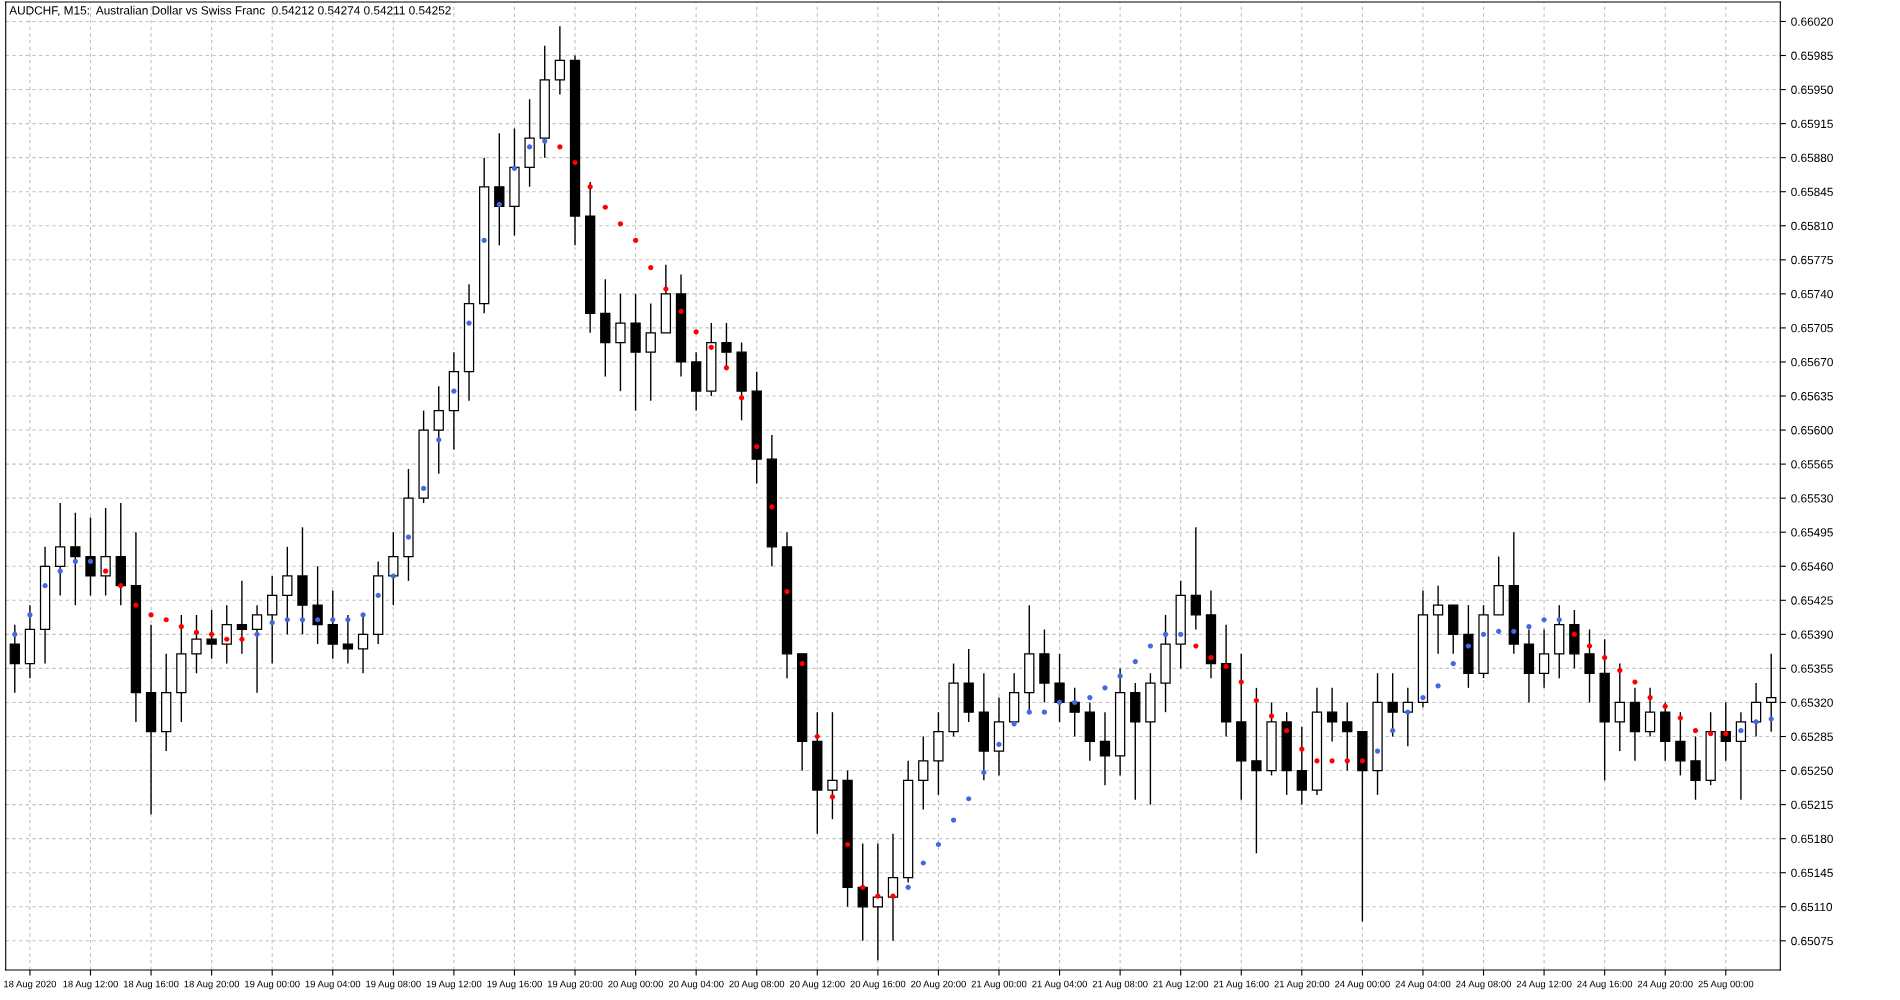 The height and width of the screenshot is (1000, 1900). I want to click on x-tick-label: 18 Aug 2020, so click(30, 985).